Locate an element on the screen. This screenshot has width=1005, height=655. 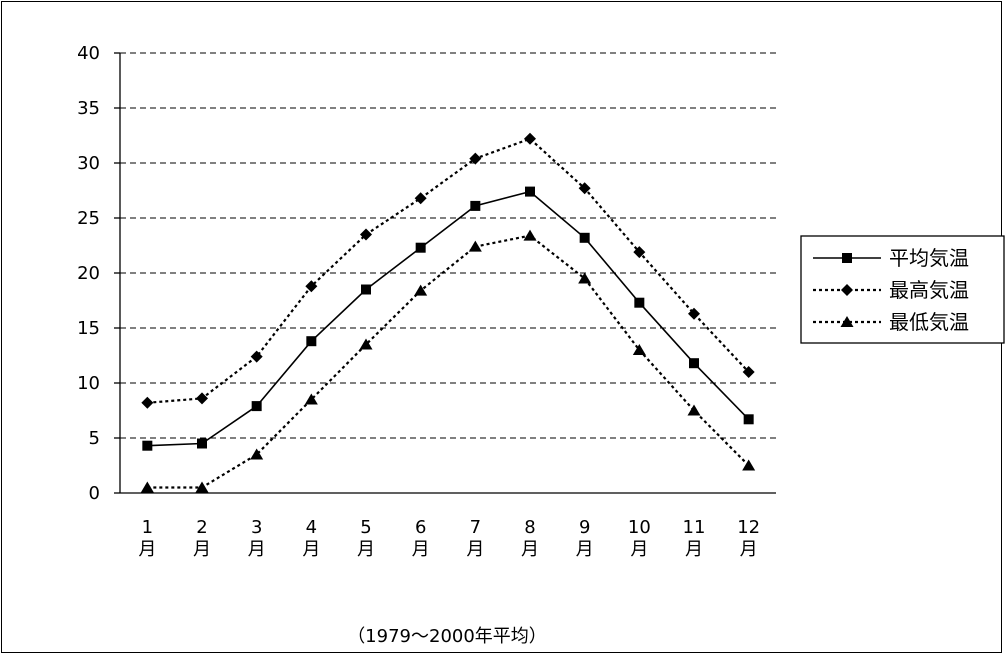
y-tick-label: 40 is located at coordinates (88, 53).